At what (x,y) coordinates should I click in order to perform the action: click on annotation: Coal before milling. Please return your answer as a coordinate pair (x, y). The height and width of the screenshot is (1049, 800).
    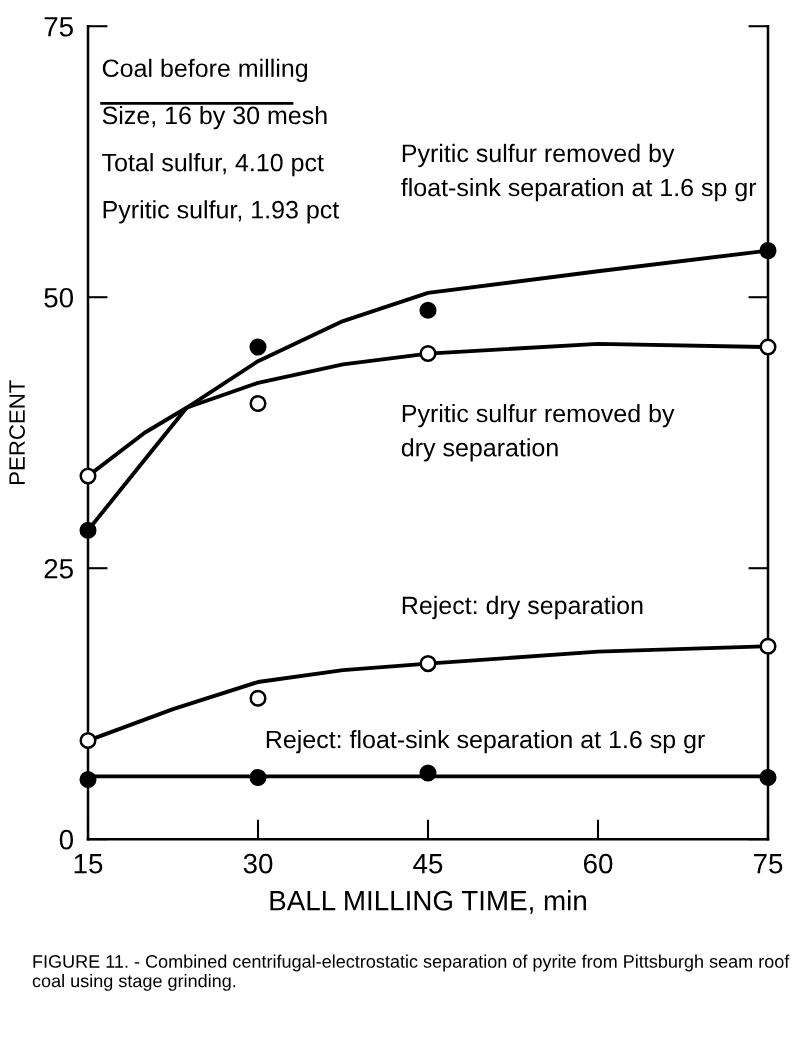
    Looking at the image, I should click on (205, 70).